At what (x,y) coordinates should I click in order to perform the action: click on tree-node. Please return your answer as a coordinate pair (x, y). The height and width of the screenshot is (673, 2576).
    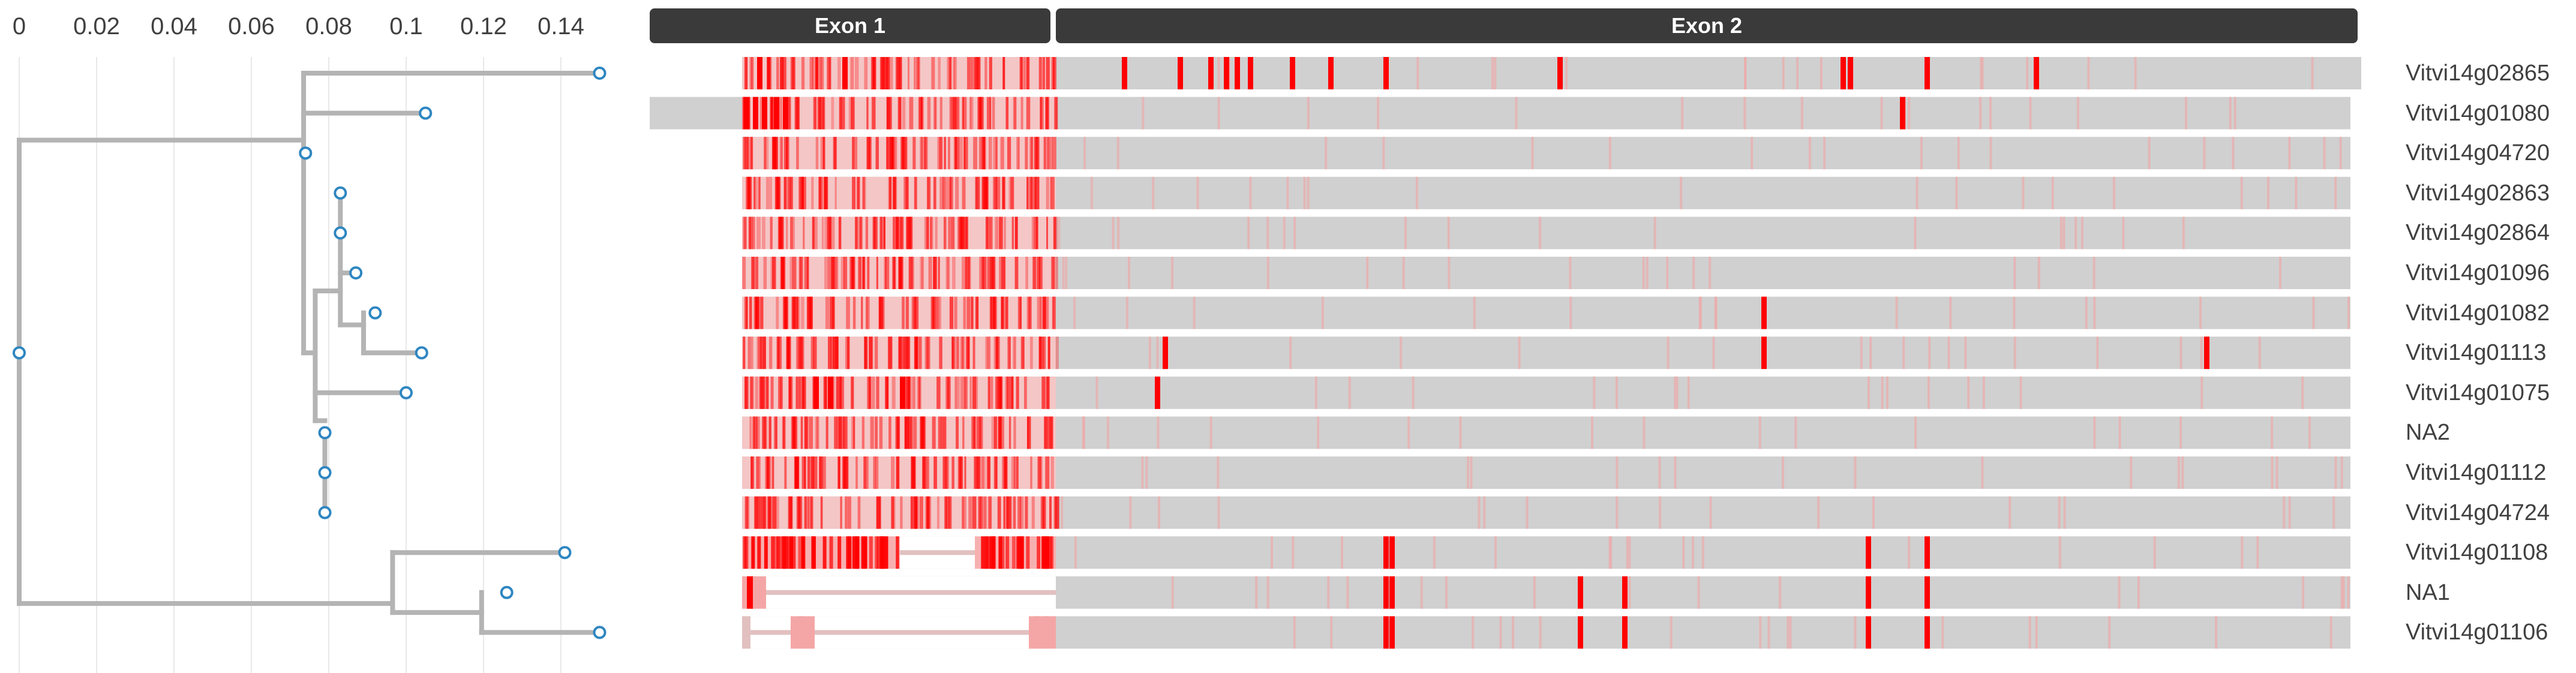
    Looking at the image, I should click on (20, 353).